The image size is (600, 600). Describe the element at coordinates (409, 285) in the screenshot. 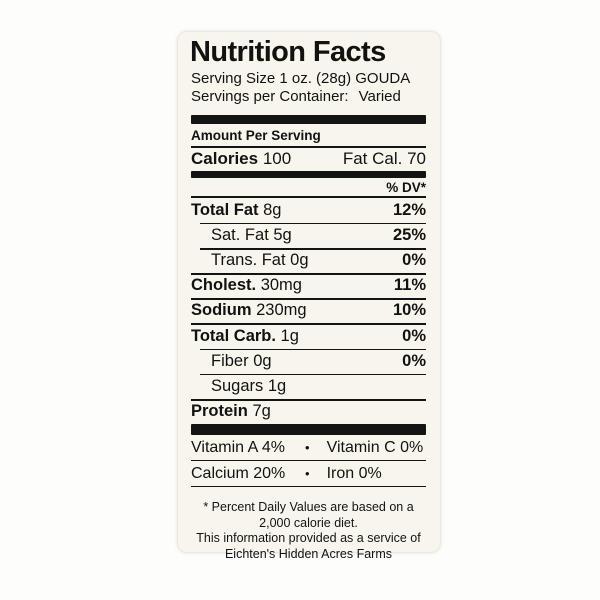

I see `nutrient-dv: 11%` at that location.